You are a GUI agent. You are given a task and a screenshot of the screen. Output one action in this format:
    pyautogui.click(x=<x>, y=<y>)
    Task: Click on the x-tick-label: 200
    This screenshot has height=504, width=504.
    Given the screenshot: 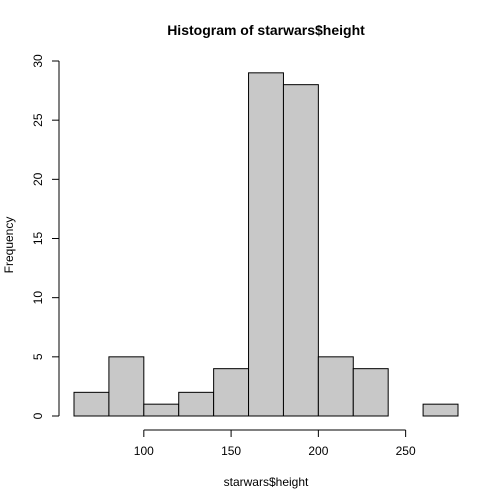 What is the action you would take?
    pyautogui.click(x=318, y=451)
    